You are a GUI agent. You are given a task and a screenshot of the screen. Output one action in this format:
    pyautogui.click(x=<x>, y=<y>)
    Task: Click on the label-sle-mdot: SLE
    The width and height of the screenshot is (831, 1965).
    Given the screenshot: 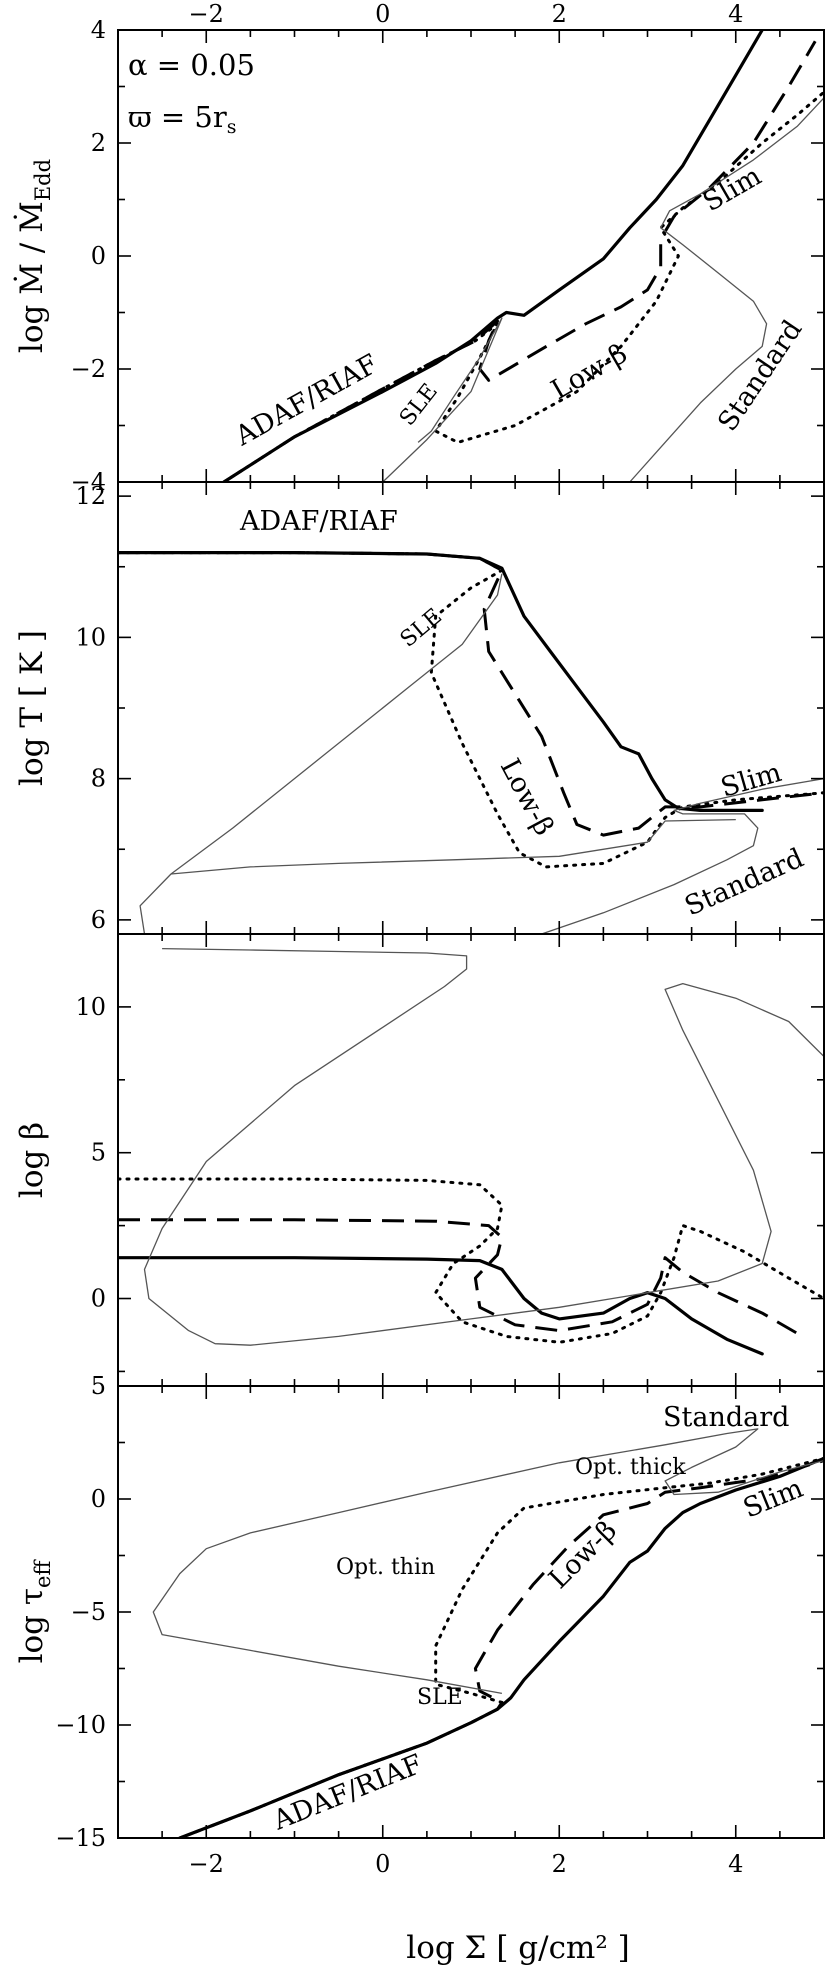 What is the action you would take?
    pyautogui.click(x=419, y=404)
    